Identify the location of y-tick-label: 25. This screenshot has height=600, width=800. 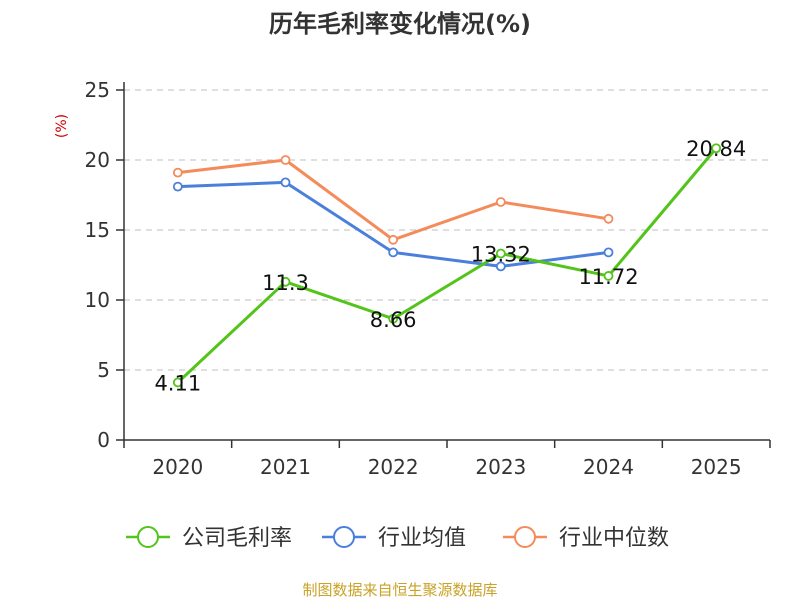
(97, 90).